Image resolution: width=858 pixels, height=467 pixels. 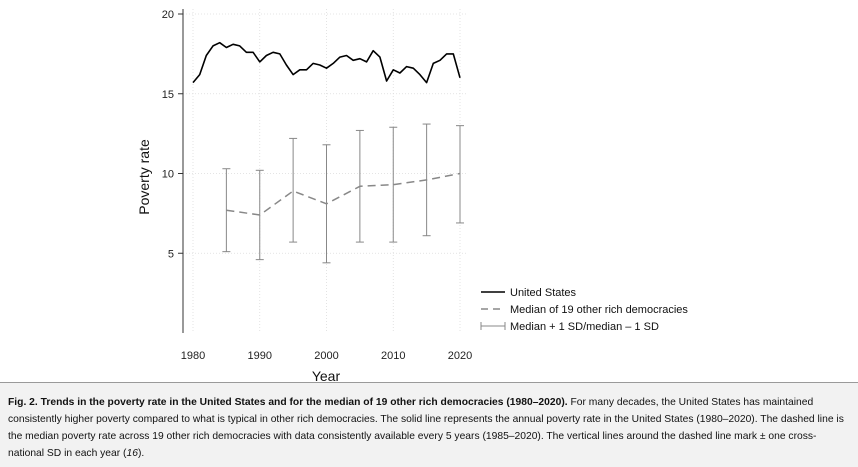 What do you see at coordinates (584, 327) in the screenshot?
I see `legend-label-errorbar: Median + 1 SD/median – 1 SD` at bounding box center [584, 327].